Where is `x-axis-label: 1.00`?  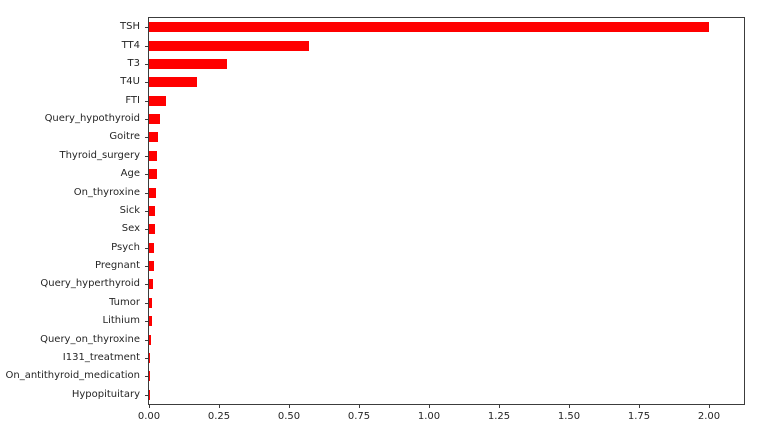 x-axis-label: 1.00 is located at coordinates (429, 416).